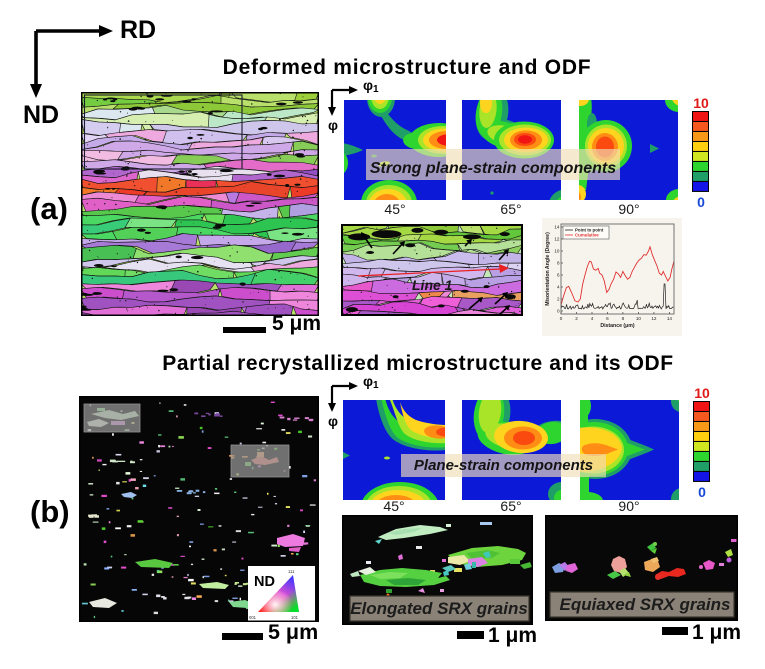 This screenshot has width=765, height=669. I want to click on svg-text: Distance (μm), so click(617, 326).